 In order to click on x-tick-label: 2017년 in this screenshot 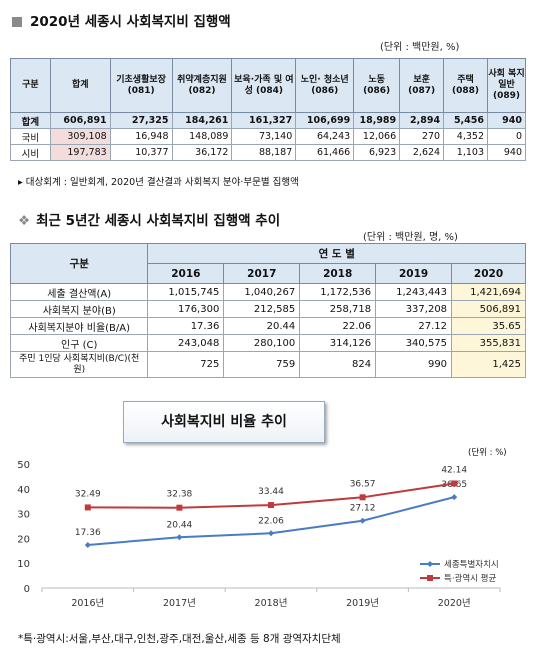, I will do `click(179, 603)`.